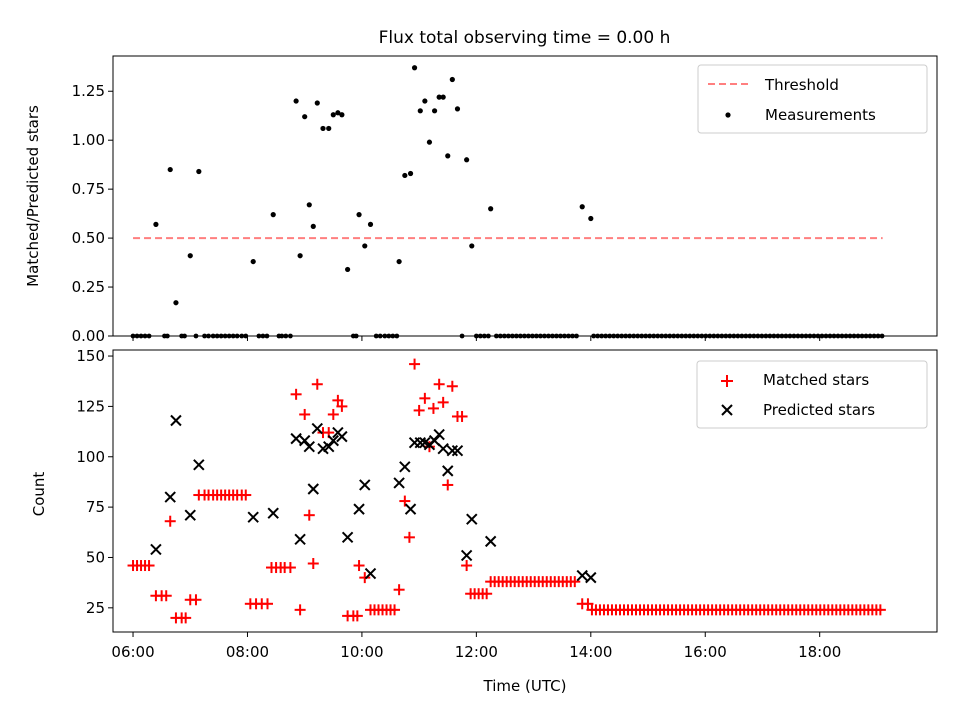 This screenshot has height=720, width=960. What do you see at coordinates (90, 457) in the screenshot?
I see `bottom-y-tick-label: 100` at bounding box center [90, 457].